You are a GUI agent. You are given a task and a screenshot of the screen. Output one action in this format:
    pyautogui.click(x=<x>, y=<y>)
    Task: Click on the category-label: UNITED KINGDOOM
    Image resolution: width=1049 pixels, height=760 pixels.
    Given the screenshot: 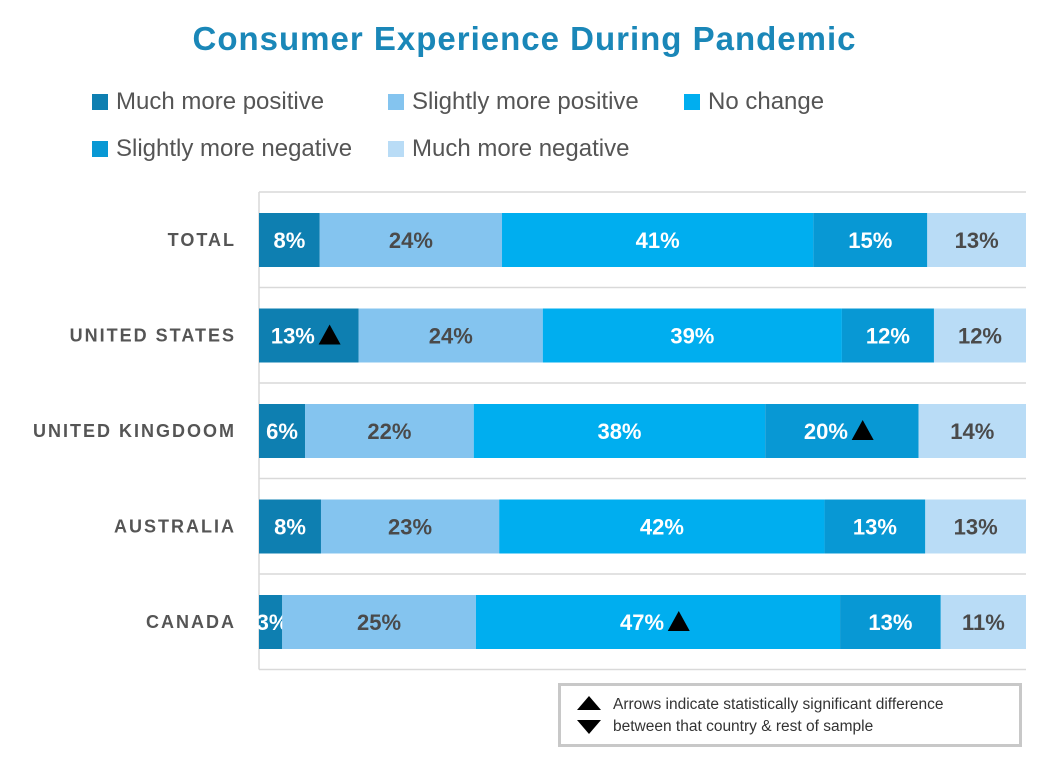 What is the action you would take?
    pyautogui.click(x=134, y=431)
    